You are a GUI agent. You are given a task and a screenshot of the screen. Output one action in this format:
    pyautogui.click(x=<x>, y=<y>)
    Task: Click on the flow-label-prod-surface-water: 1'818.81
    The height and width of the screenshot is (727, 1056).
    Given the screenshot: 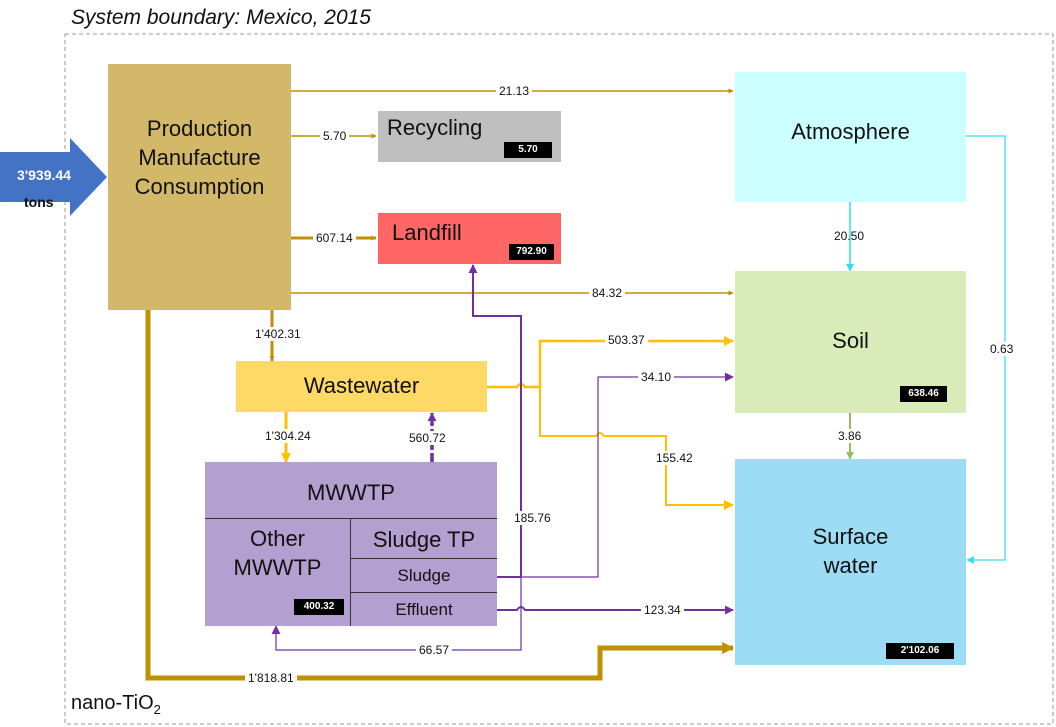 What is the action you would take?
    pyautogui.click(x=271, y=678)
    